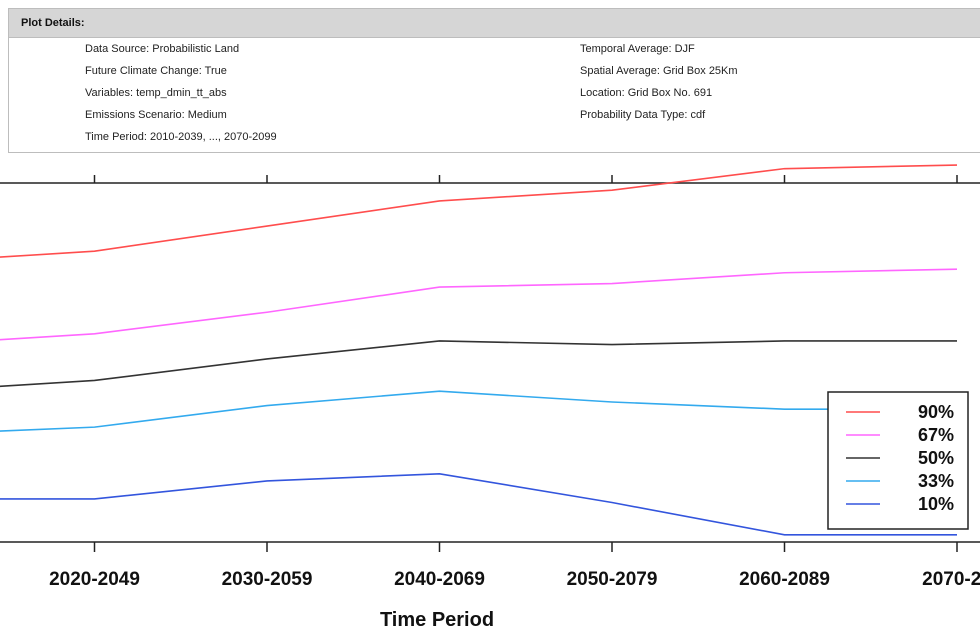  What do you see at coordinates (936, 481) in the screenshot?
I see `legend-label: 33%` at bounding box center [936, 481].